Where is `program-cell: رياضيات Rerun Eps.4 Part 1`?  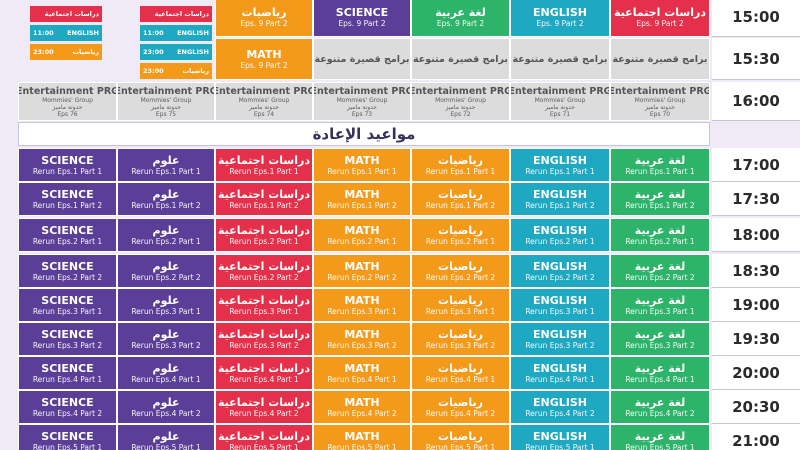
program-cell: رياضيات Rerun Eps.4 Part 1 is located at coordinates (460, 373).